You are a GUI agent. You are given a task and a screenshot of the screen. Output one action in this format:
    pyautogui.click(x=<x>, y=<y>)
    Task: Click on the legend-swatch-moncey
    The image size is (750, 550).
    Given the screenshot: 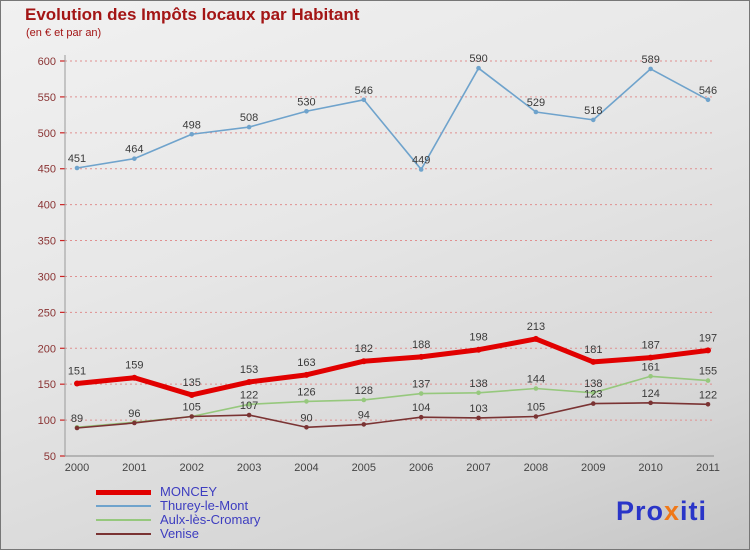 What is the action you would take?
    pyautogui.click(x=123, y=492)
    